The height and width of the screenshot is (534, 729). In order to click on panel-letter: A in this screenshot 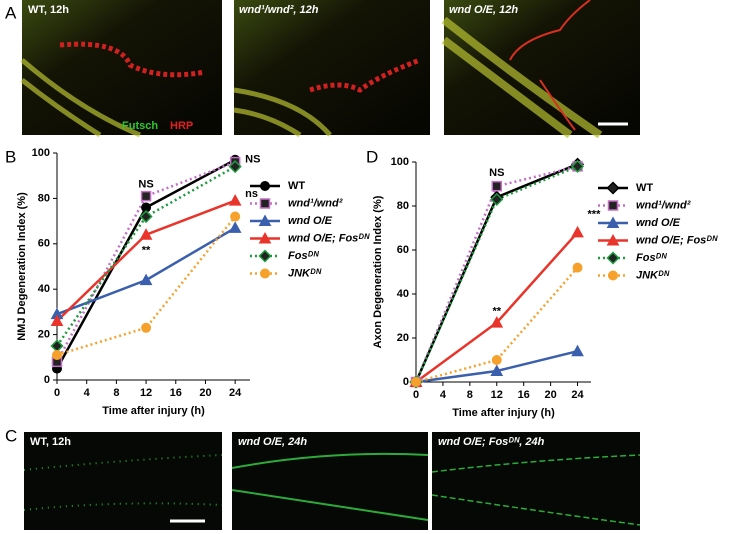, I will do `click(11, 12)`.